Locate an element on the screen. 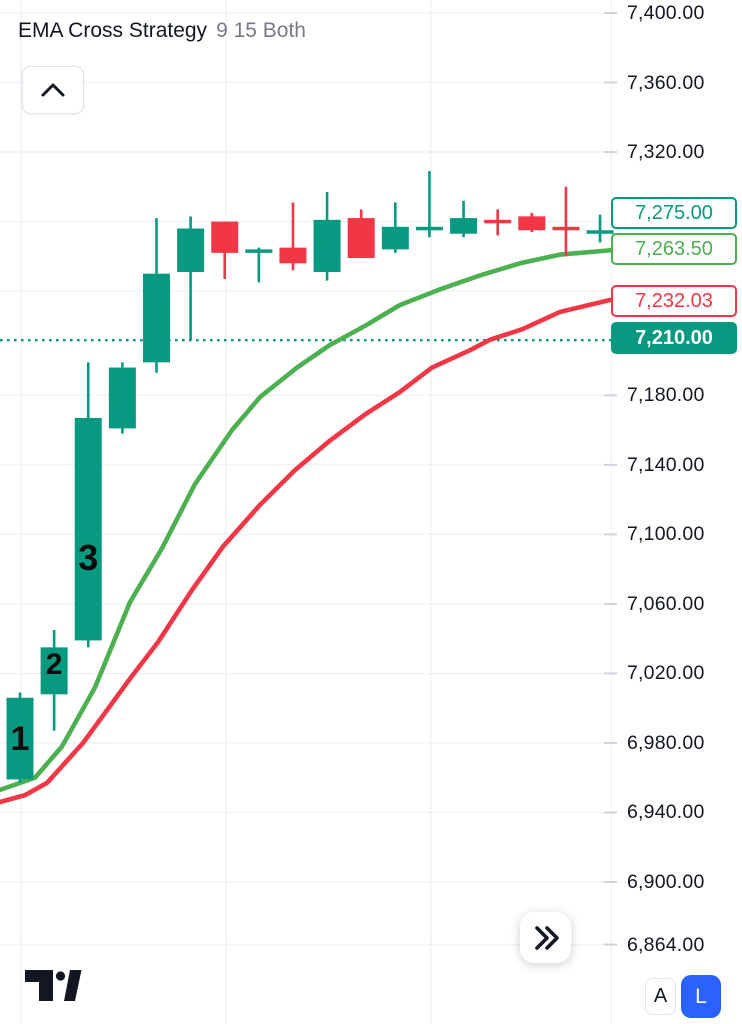 The height and width of the screenshot is (1024, 742). price-label-fill_teal: 7,210.00 is located at coordinates (674, 338).